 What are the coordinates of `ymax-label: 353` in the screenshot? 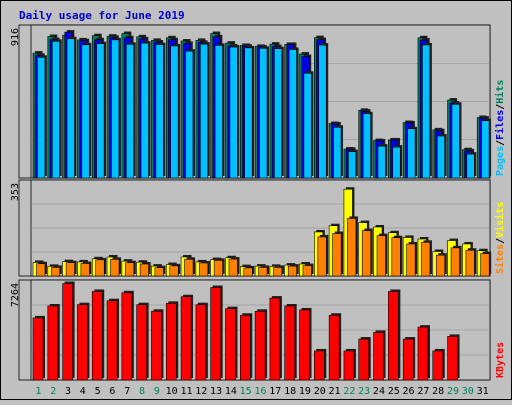 It's located at (15, 192).